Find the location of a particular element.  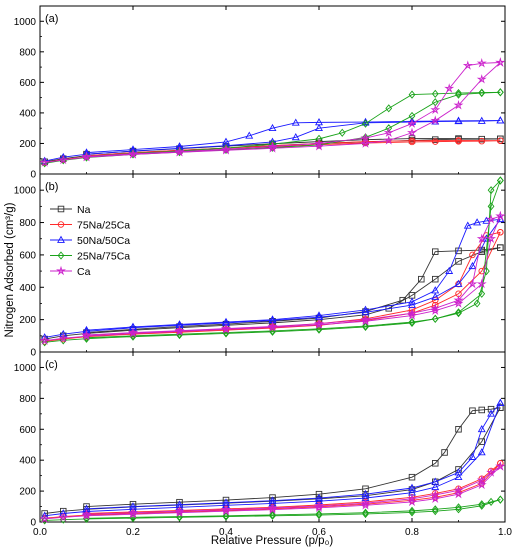

legend: Na 75Na/25Ca 50Na/50Ca 25Na/75Ca Ca is located at coordinates (90, 241).